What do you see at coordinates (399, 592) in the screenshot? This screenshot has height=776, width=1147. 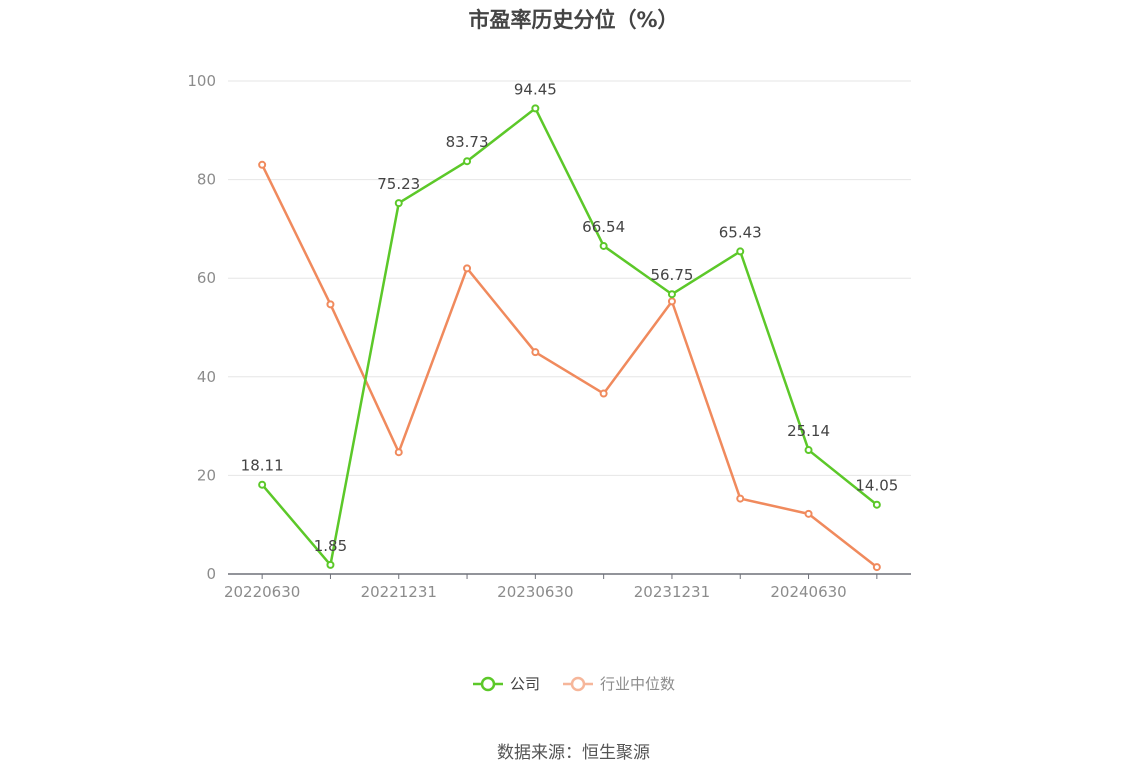 I see `x-tick-label-20221231: 20221231` at bounding box center [399, 592].